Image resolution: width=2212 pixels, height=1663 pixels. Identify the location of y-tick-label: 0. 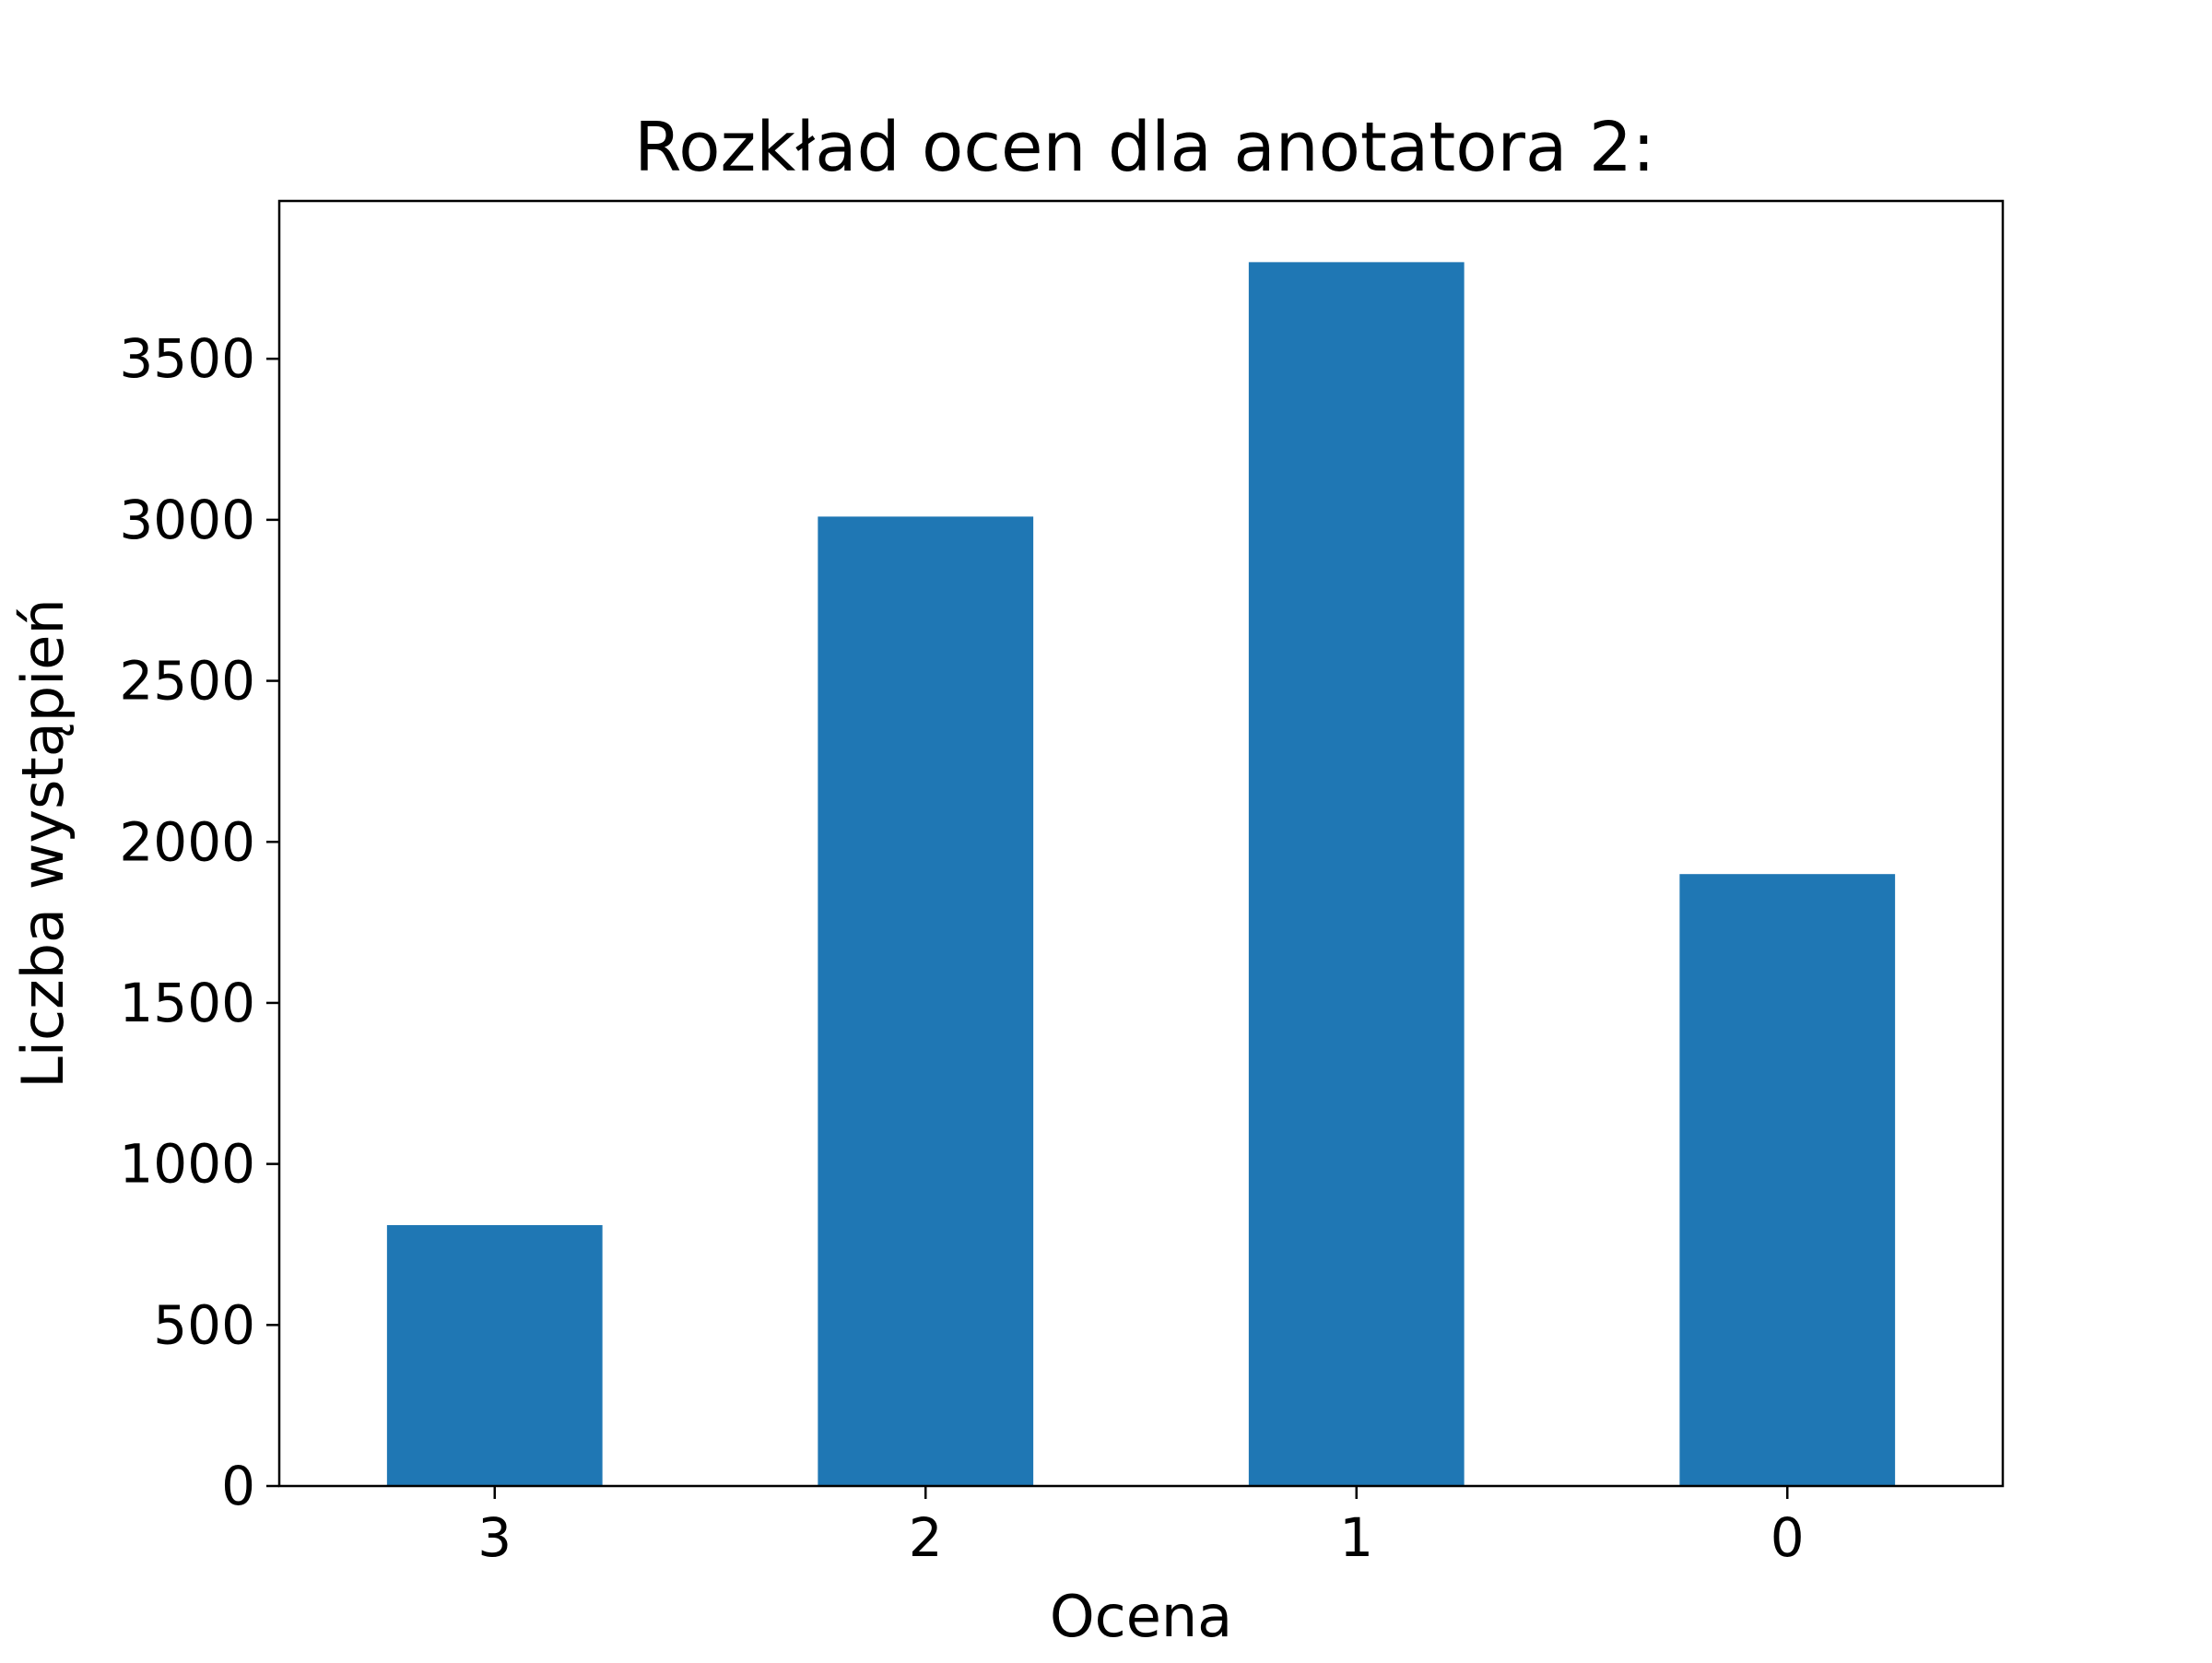
(238, 1486).